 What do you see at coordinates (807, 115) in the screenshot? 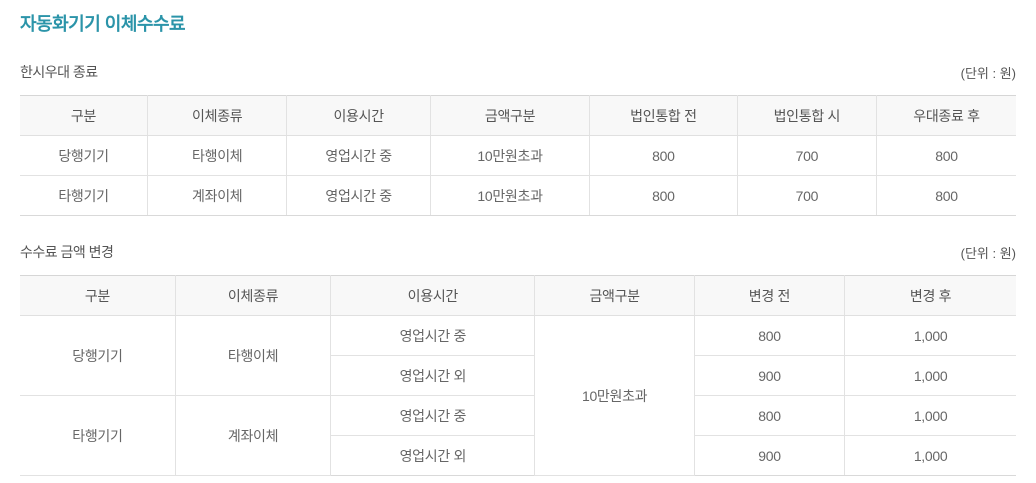
I see `header-cell-at-merge: 법인통합 시` at bounding box center [807, 115].